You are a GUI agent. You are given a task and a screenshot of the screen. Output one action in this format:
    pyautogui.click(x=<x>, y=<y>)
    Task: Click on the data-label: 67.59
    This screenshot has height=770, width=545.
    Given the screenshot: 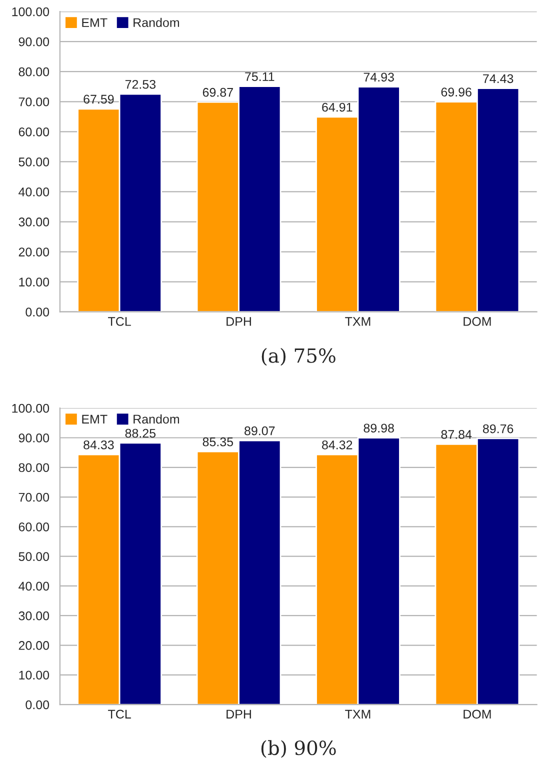 What is the action you would take?
    pyautogui.click(x=99, y=99)
    